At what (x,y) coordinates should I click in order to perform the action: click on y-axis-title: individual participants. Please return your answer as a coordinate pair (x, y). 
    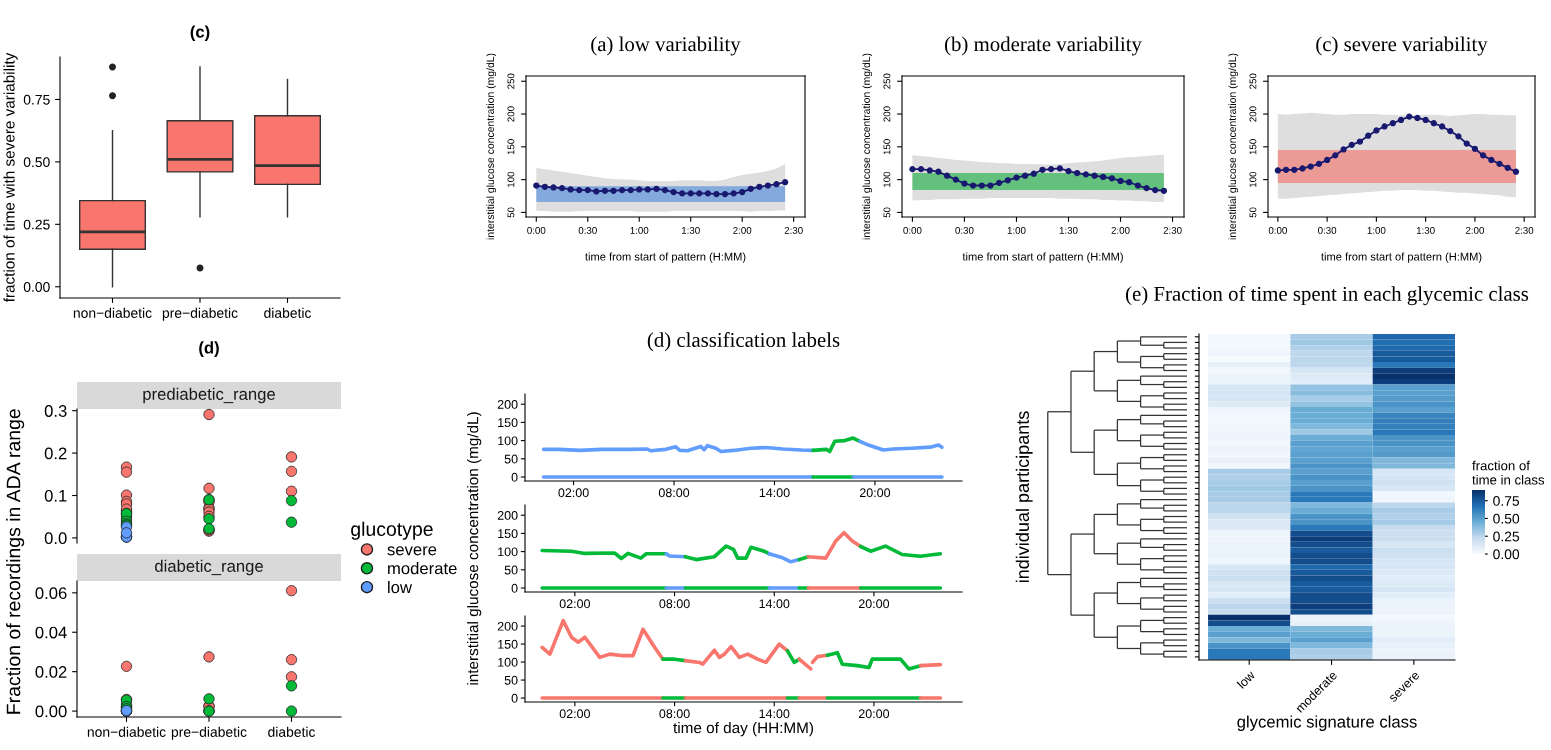
    Looking at the image, I should click on (1024, 497).